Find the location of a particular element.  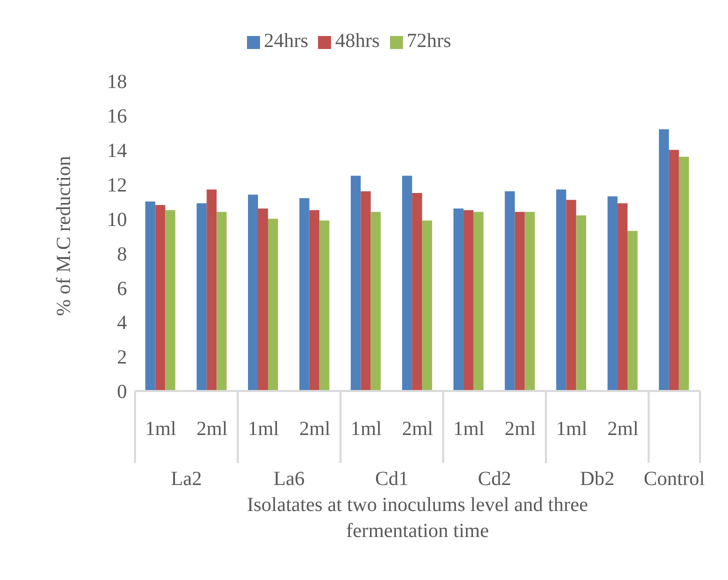

y-tick-label: 2 is located at coordinates (122, 357).